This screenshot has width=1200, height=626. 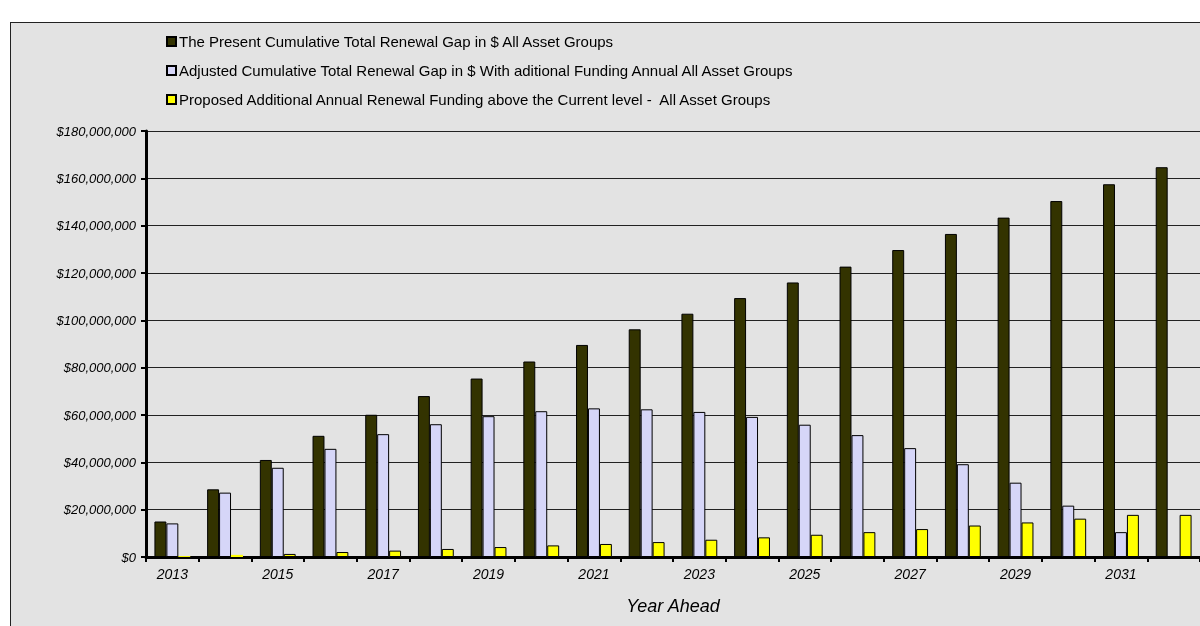 What do you see at coordinates (488, 574) in the screenshot?
I see `x-tick-label: 2019` at bounding box center [488, 574].